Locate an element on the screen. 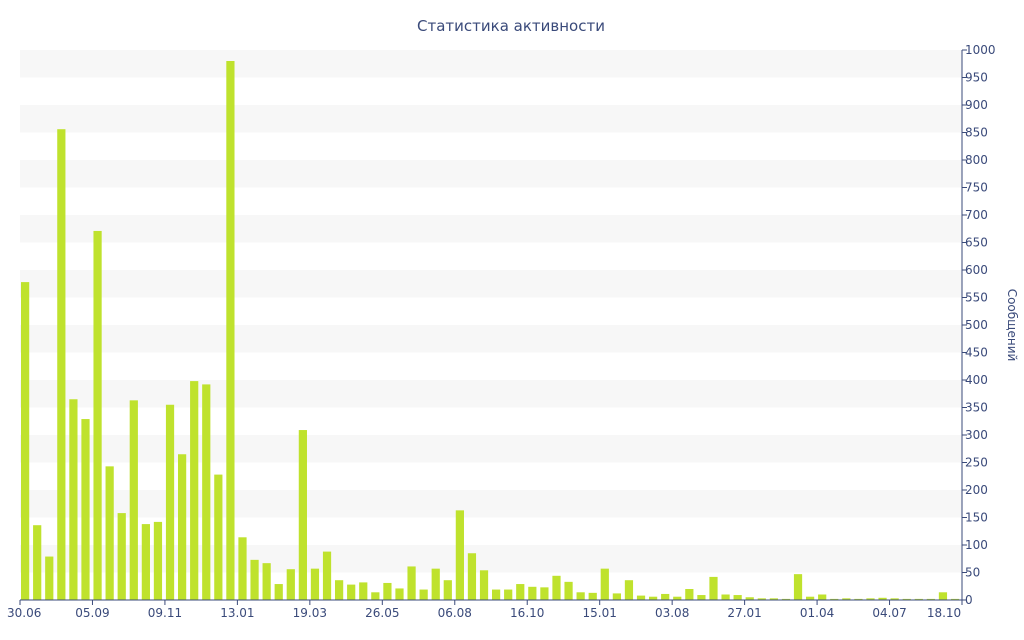 This screenshot has height=640, width=1024. x-tick-label: 15.01 is located at coordinates (600, 613).